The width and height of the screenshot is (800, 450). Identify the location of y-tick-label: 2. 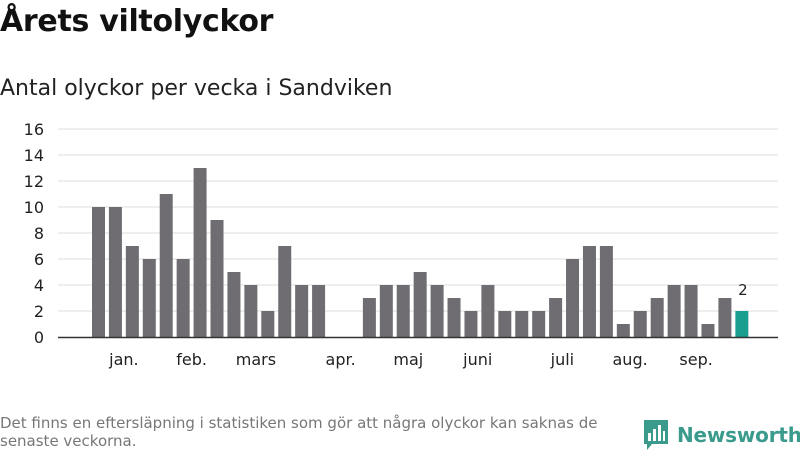
(39, 311).